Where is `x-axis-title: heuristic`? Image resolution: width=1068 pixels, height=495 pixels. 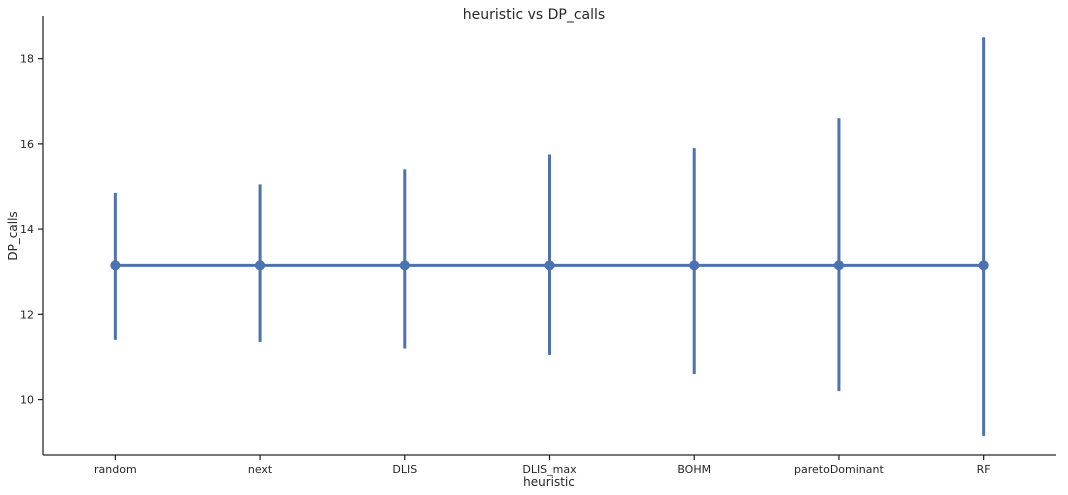
x-axis-title: heuristic is located at coordinates (549, 482).